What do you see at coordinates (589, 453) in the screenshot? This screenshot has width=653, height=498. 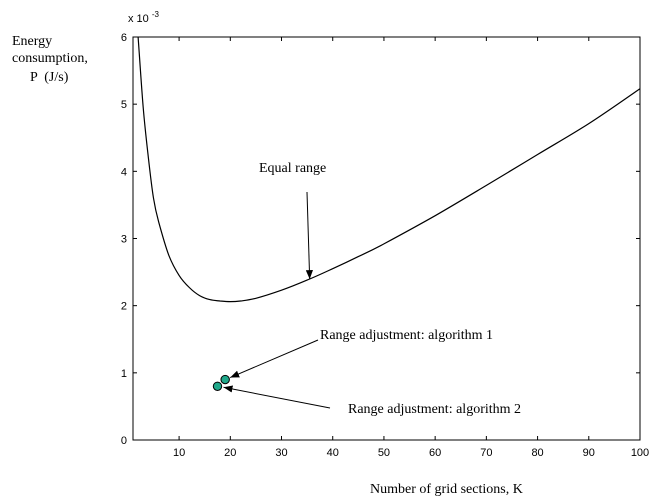 I see `x-tick-label-90: 90` at bounding box center [589, 453].